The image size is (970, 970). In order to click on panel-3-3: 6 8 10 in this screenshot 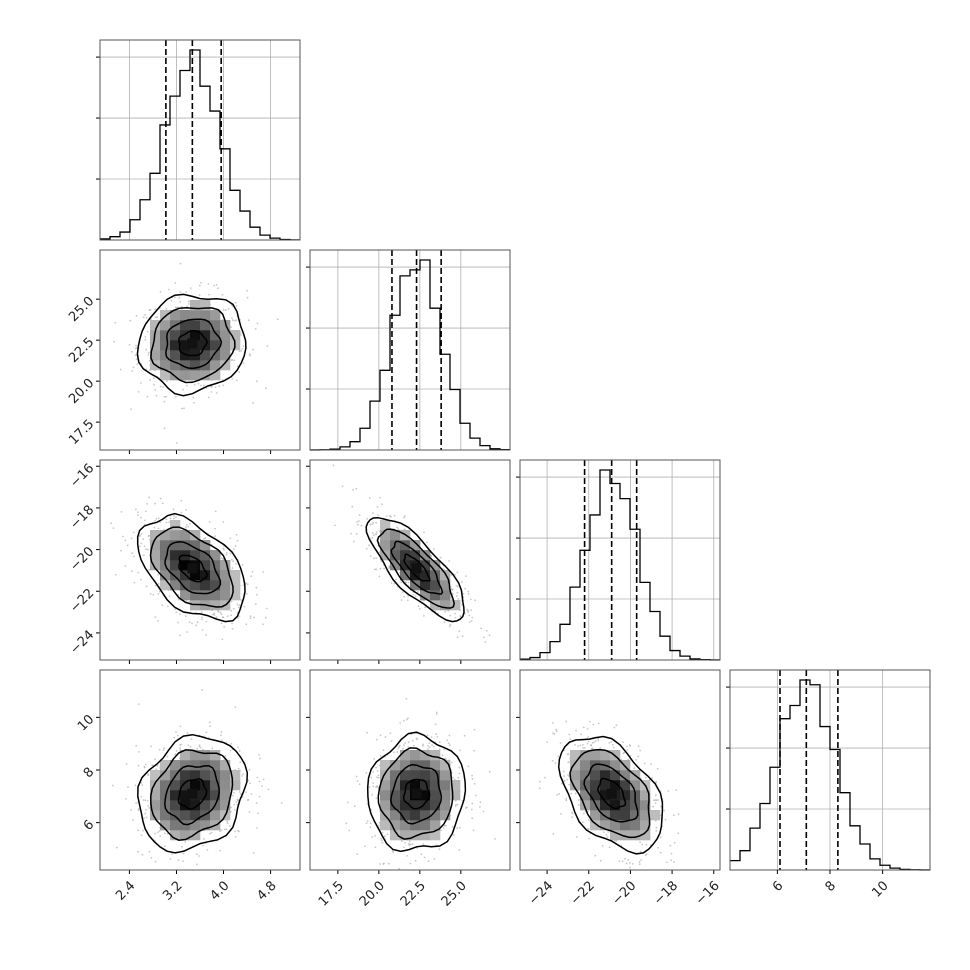, I will do `click(828, 785)`.